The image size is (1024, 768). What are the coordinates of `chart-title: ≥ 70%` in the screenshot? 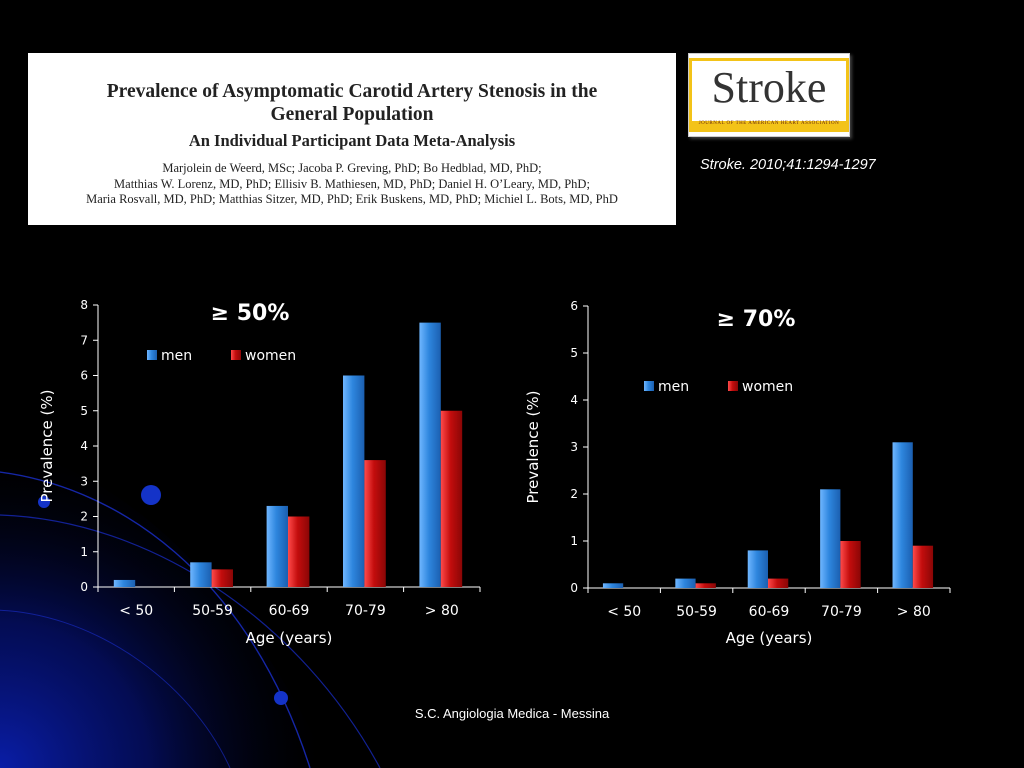 It's located at (756, 319).